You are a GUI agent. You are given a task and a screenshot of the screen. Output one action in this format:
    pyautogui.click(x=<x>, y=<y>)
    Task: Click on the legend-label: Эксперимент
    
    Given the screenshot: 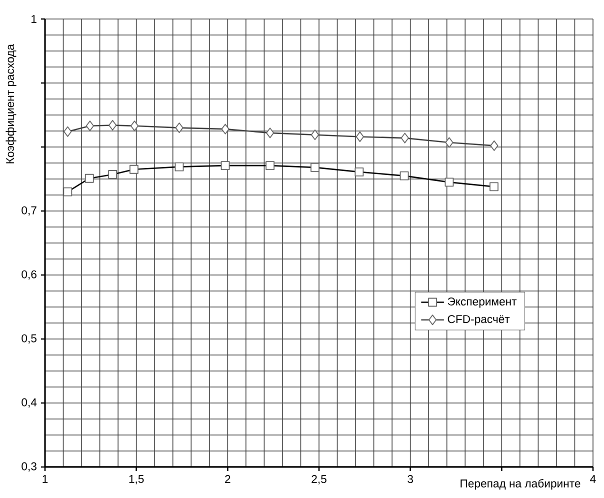 What is the action you would take?
    pyautogui.click(x=482, y=302)
    